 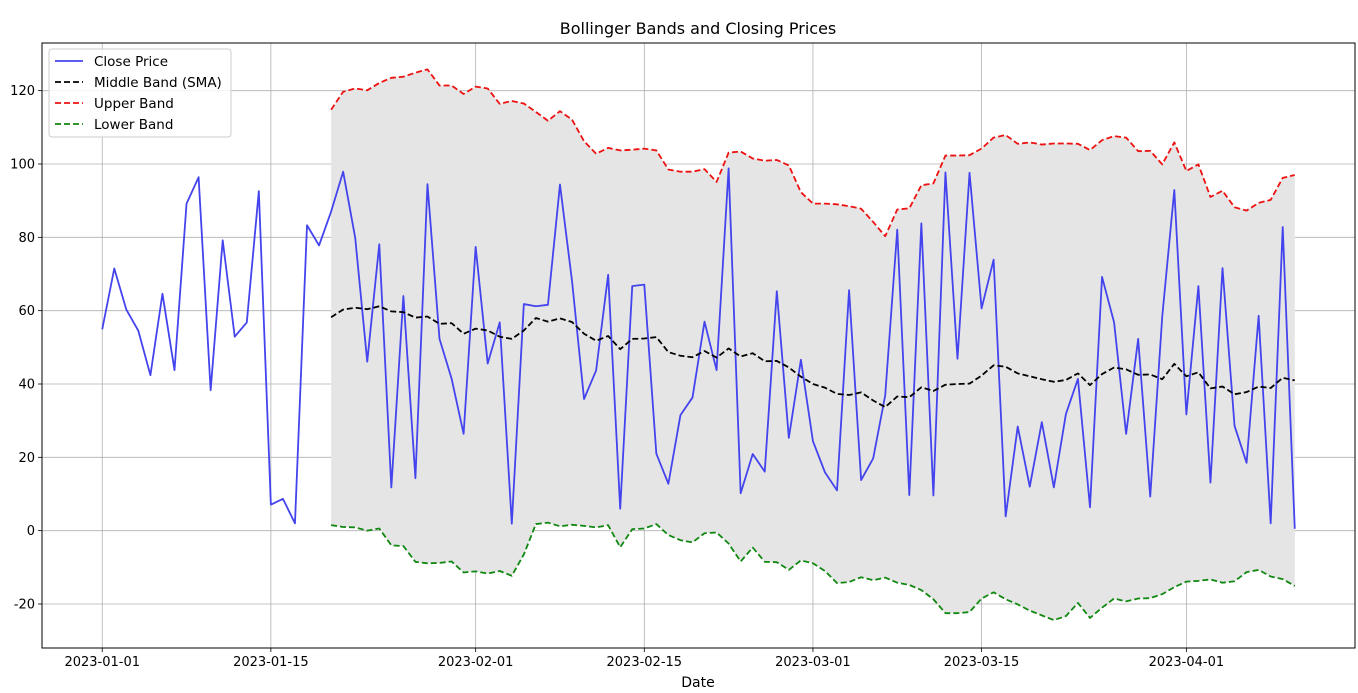 I want to click on x-tick-label: 2023-03-15, so click(x=982, y=662).